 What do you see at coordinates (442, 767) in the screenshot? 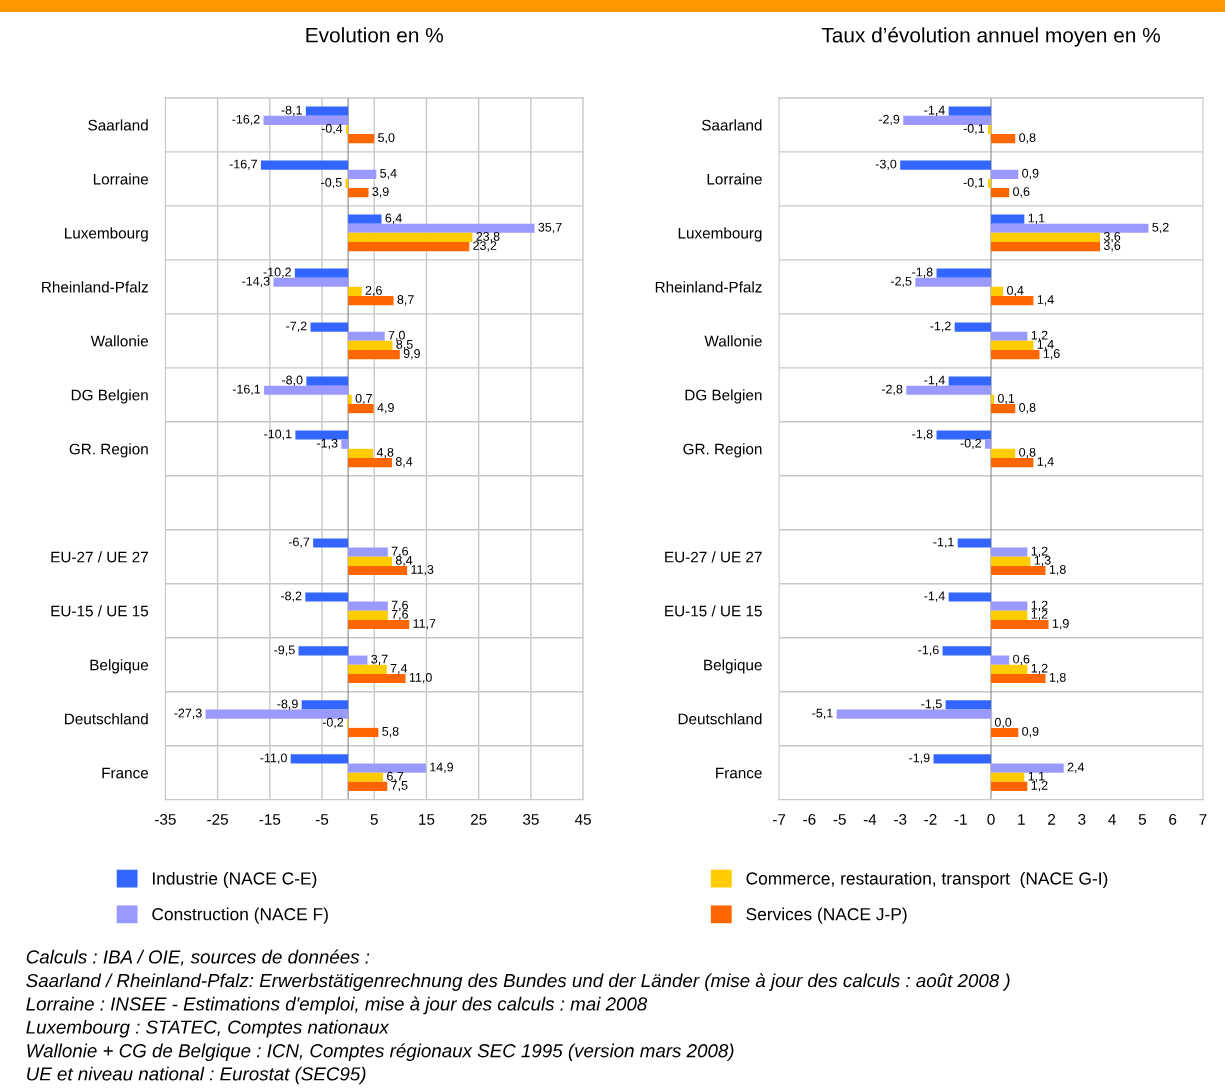
I see `data-label: 14,9` at bounding box center [442, 767].